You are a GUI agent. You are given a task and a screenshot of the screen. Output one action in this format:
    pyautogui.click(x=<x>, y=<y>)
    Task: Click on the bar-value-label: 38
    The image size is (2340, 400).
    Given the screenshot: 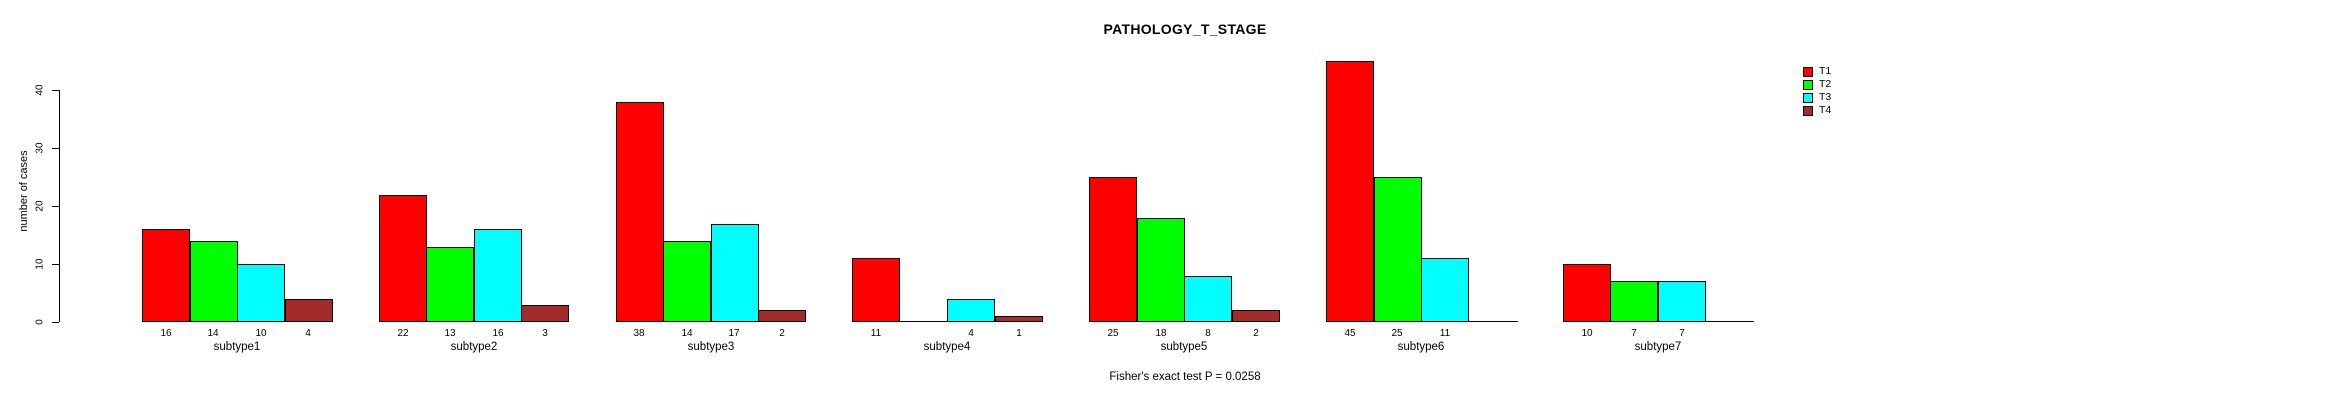 What is the action you would take?
    pyautogui.click(x=639, y=333)
    